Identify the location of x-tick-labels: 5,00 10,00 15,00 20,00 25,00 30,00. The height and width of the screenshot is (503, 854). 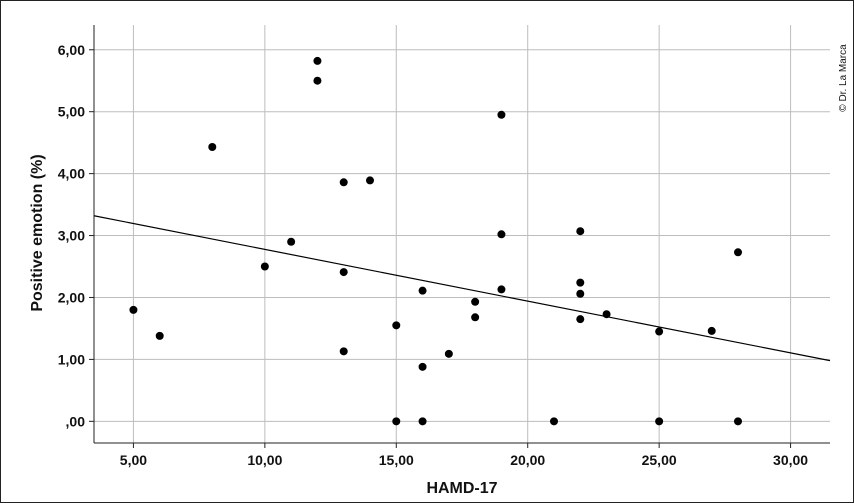
(464, 455).